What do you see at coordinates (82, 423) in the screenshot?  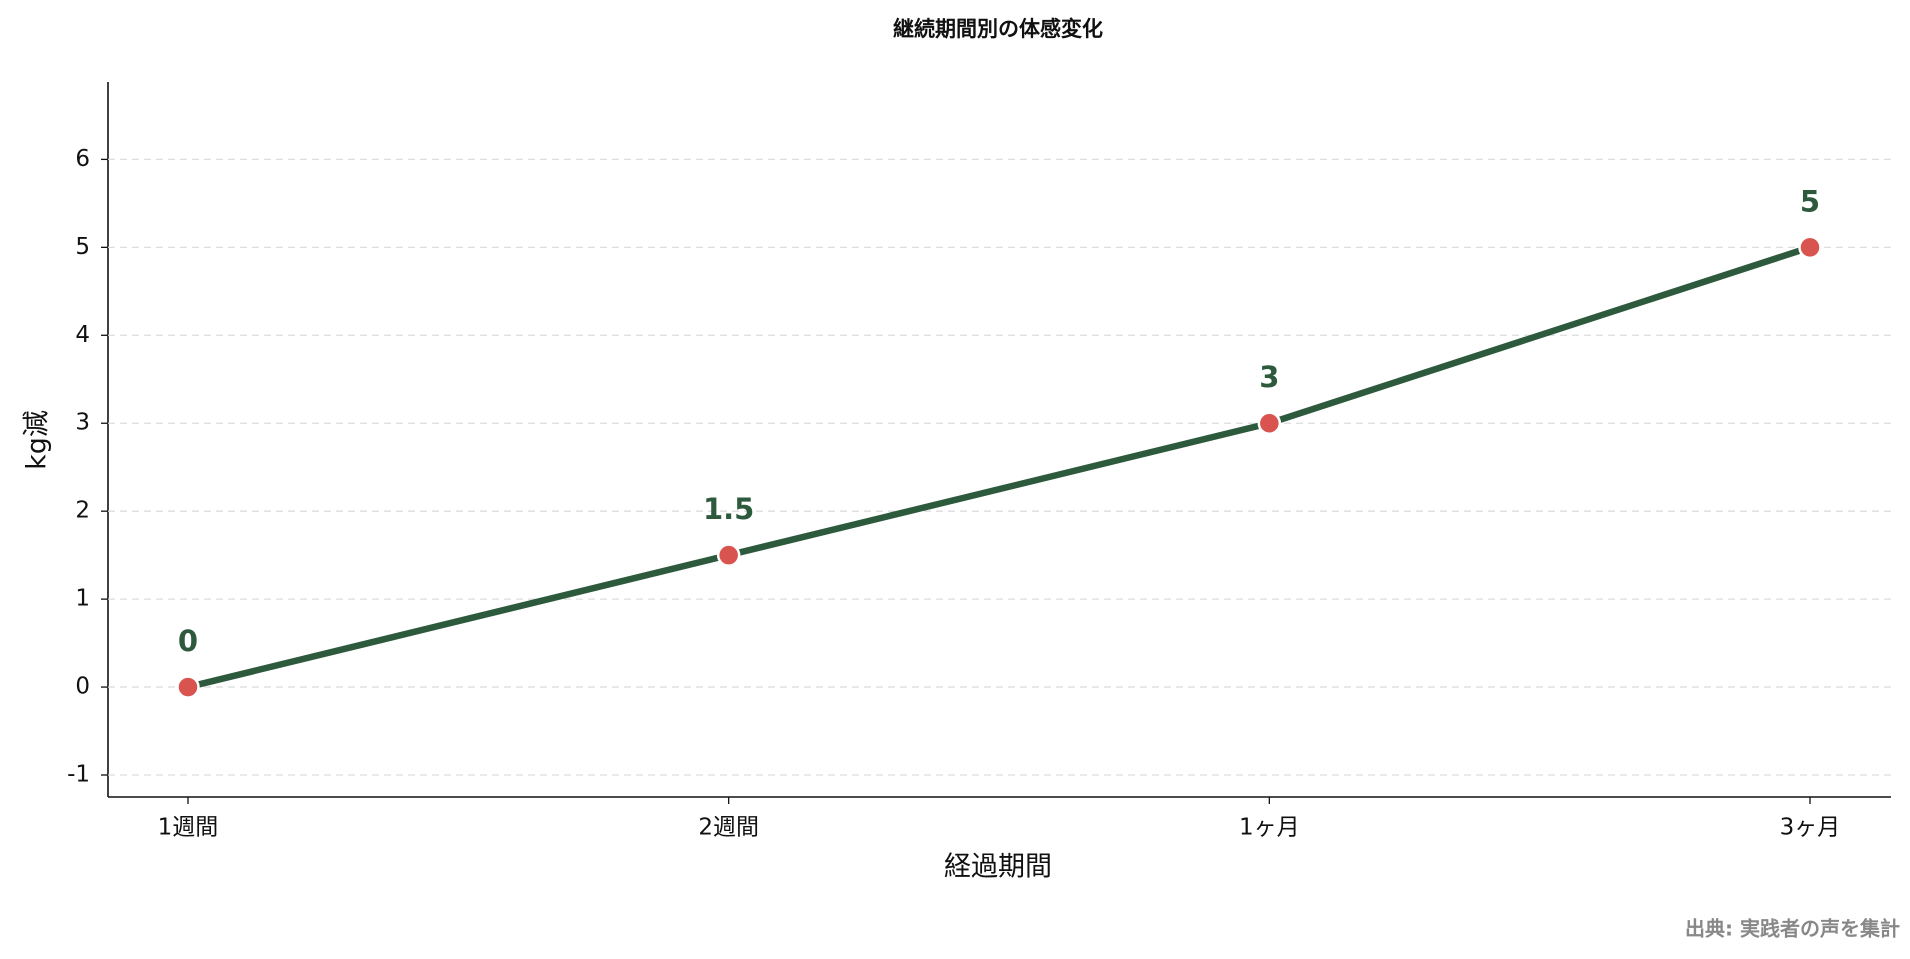 I see `y-tick-label: 3` at bounding box center [82, 423].